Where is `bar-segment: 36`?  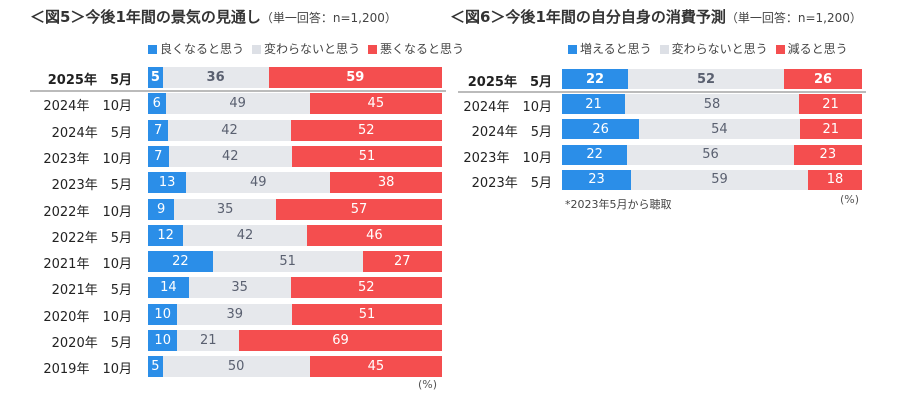
bar-segment: 36 is located at coordinates (215, 77).